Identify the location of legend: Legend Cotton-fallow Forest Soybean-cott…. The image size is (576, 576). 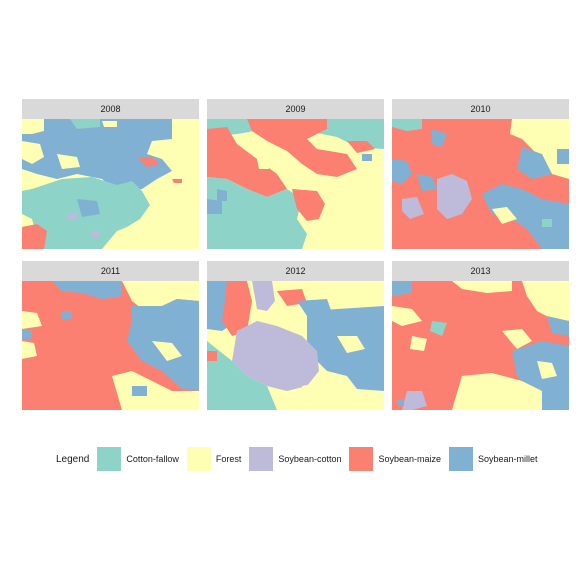
(297, 459).